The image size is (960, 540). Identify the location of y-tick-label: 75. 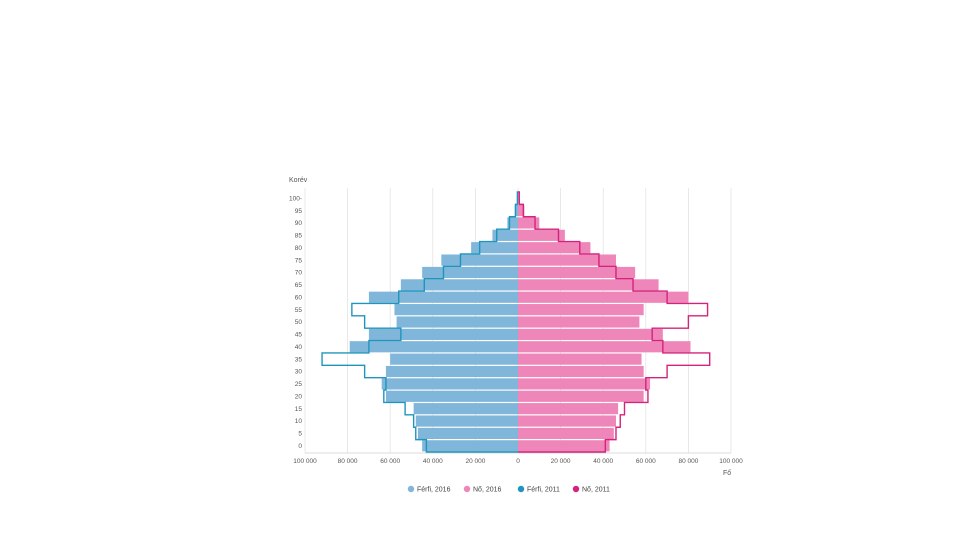
(299, 260).